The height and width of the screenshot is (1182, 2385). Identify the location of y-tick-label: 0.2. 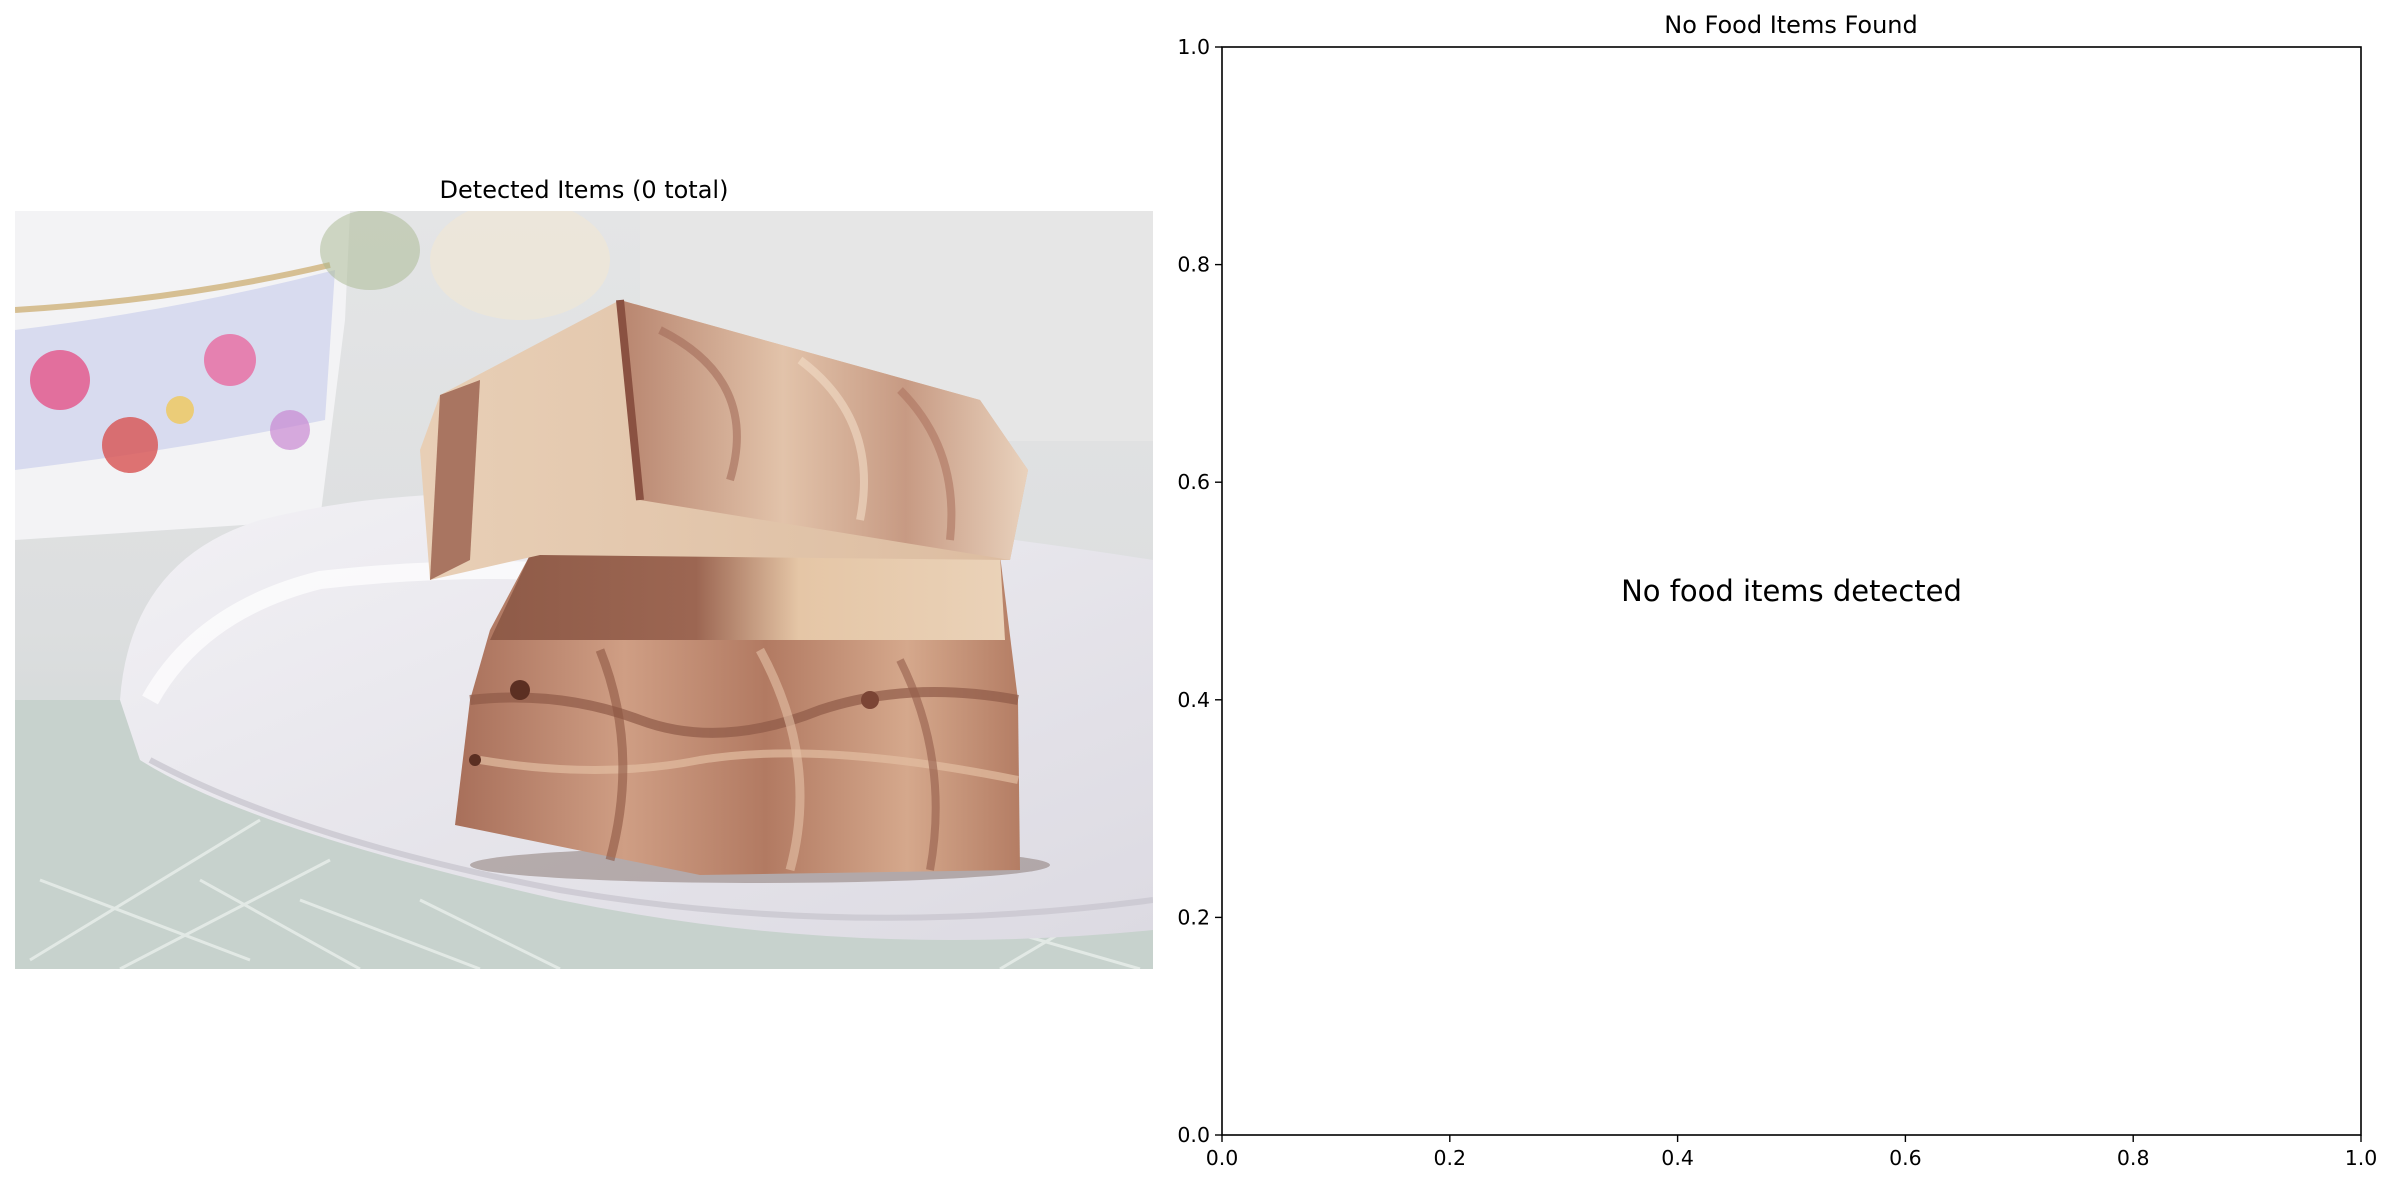
(1193, 917).